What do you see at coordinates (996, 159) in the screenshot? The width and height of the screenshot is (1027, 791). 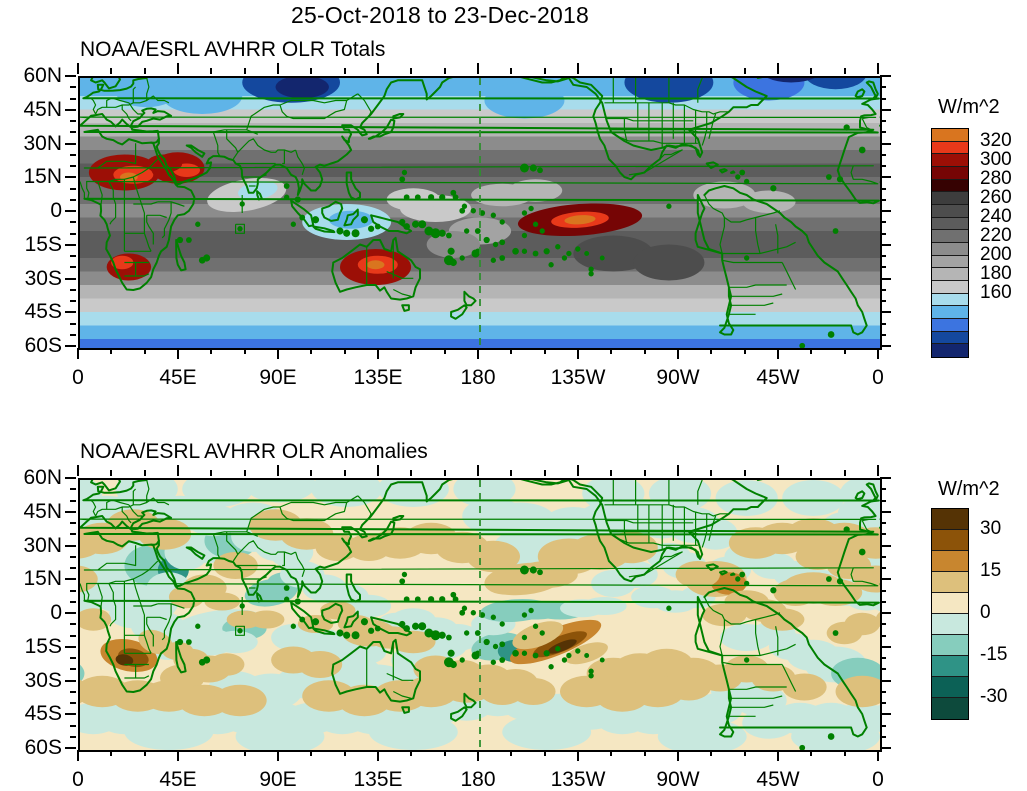 I see `colorbar-tick-label: 300` at bounding box center [996, 159].